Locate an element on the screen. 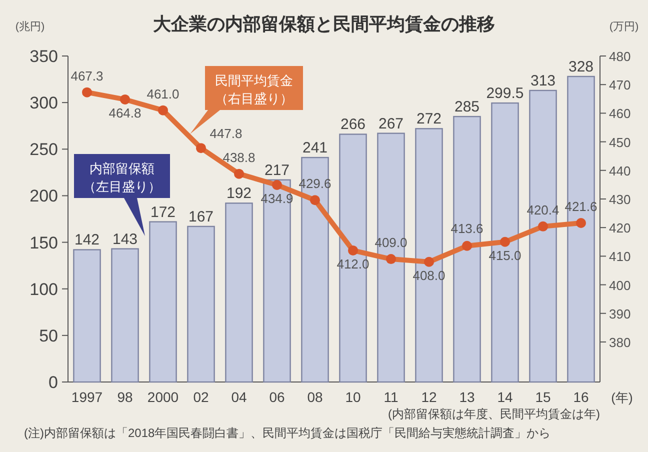  y2-tick-label: 390 is located at coordinates (620, 314).